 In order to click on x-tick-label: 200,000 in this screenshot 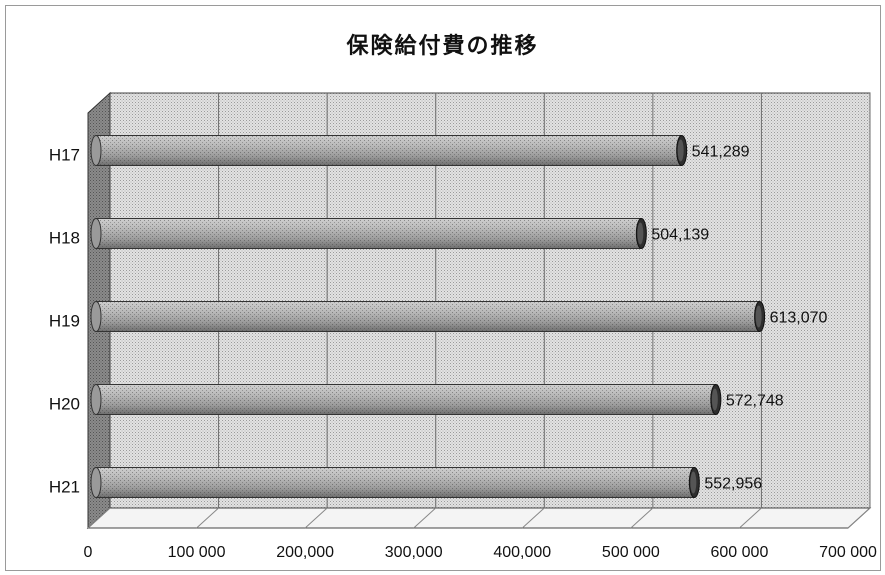, I will do `click(305, 552)`.